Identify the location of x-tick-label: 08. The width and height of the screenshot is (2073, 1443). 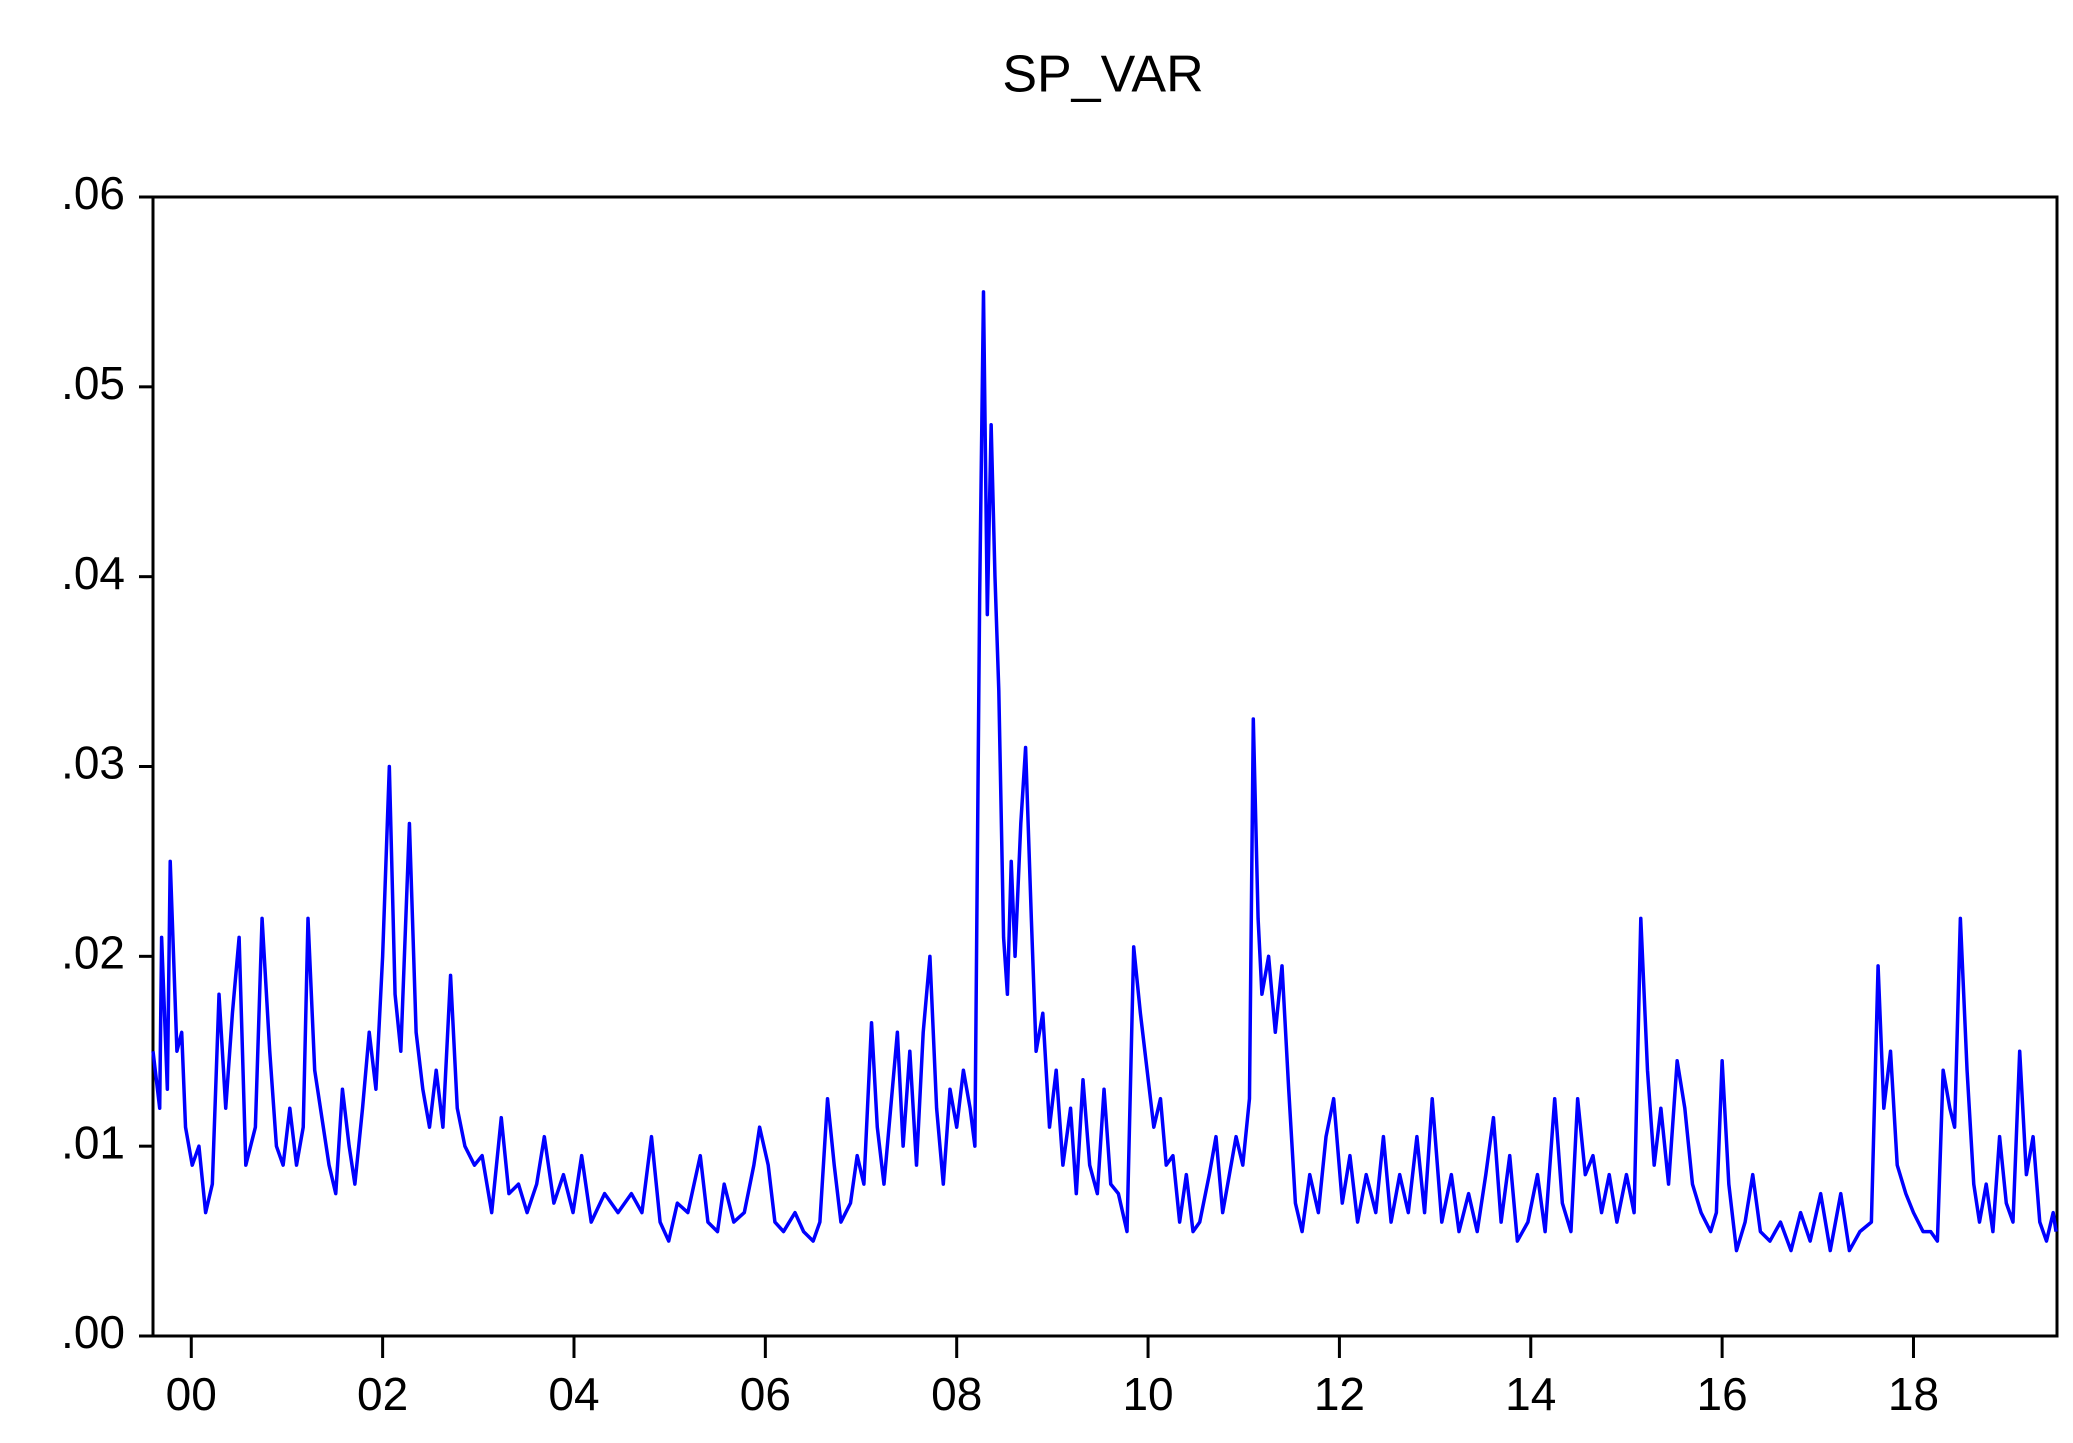
(956, 1394).